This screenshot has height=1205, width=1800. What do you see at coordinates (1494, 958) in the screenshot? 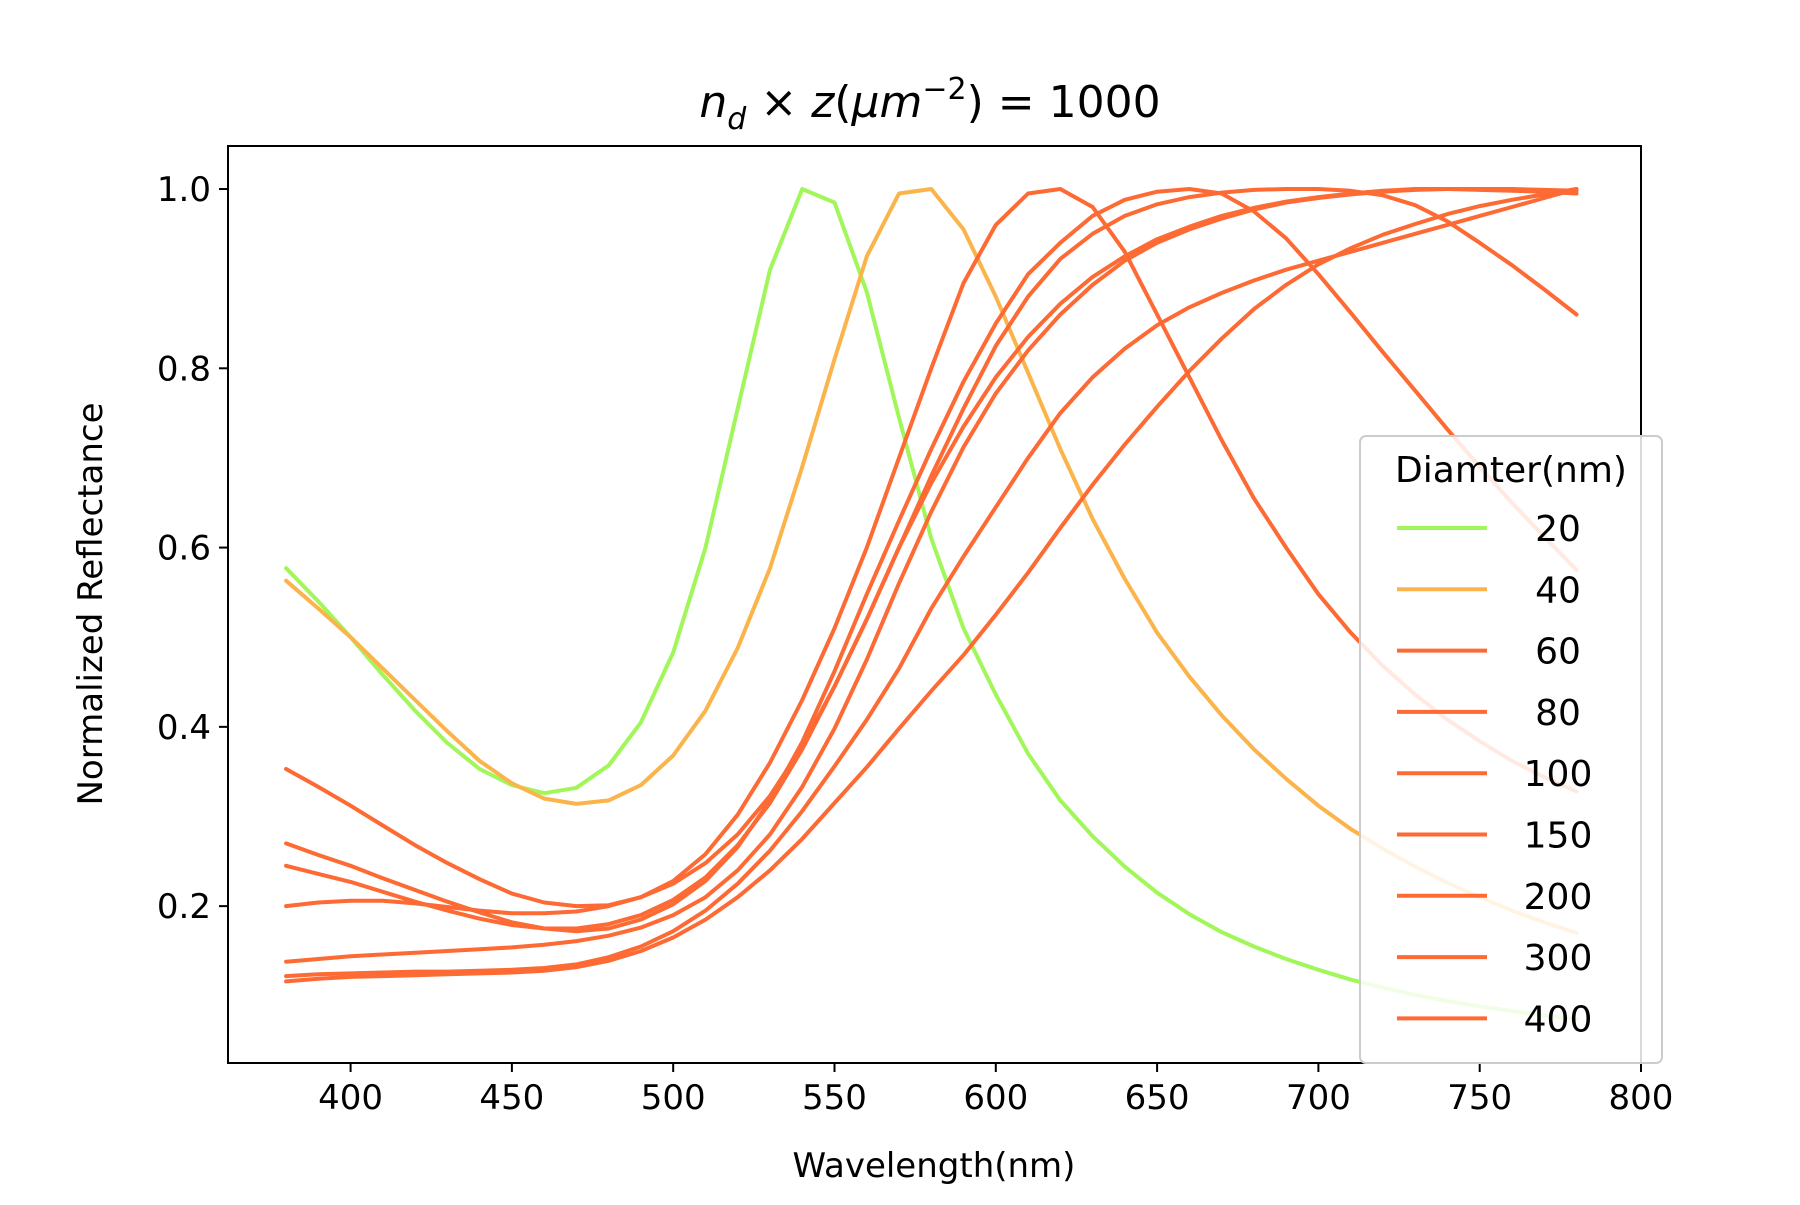
I see `legend-item-300: 300` at bounding box center [1494, 958].